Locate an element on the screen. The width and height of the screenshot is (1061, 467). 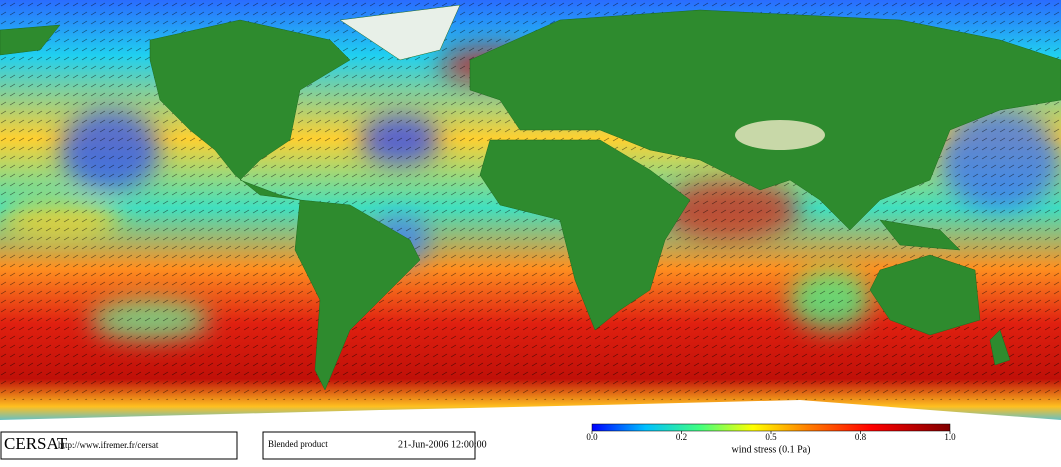
product-box is located at coordinates (369, 445).